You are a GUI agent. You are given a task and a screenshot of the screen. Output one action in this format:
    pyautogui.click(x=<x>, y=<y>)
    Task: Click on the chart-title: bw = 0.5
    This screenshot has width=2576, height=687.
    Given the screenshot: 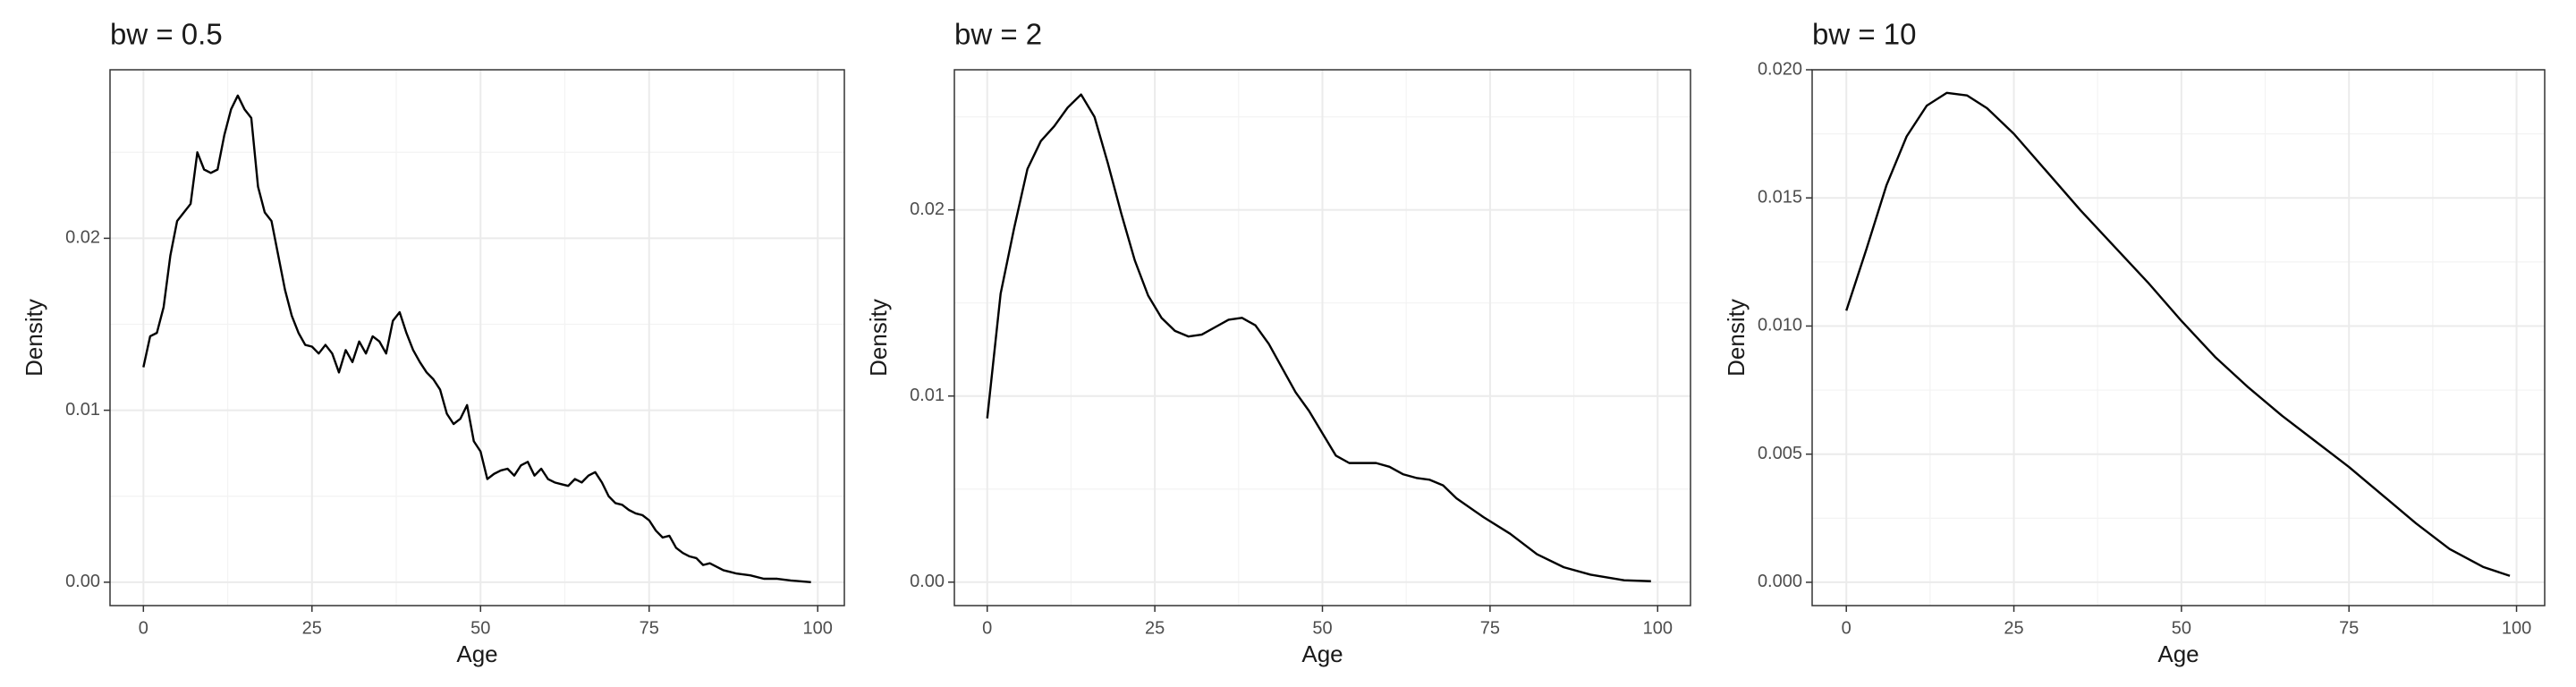 What is the action you would take?
    pyautogui.click(x=166, y=34)
    